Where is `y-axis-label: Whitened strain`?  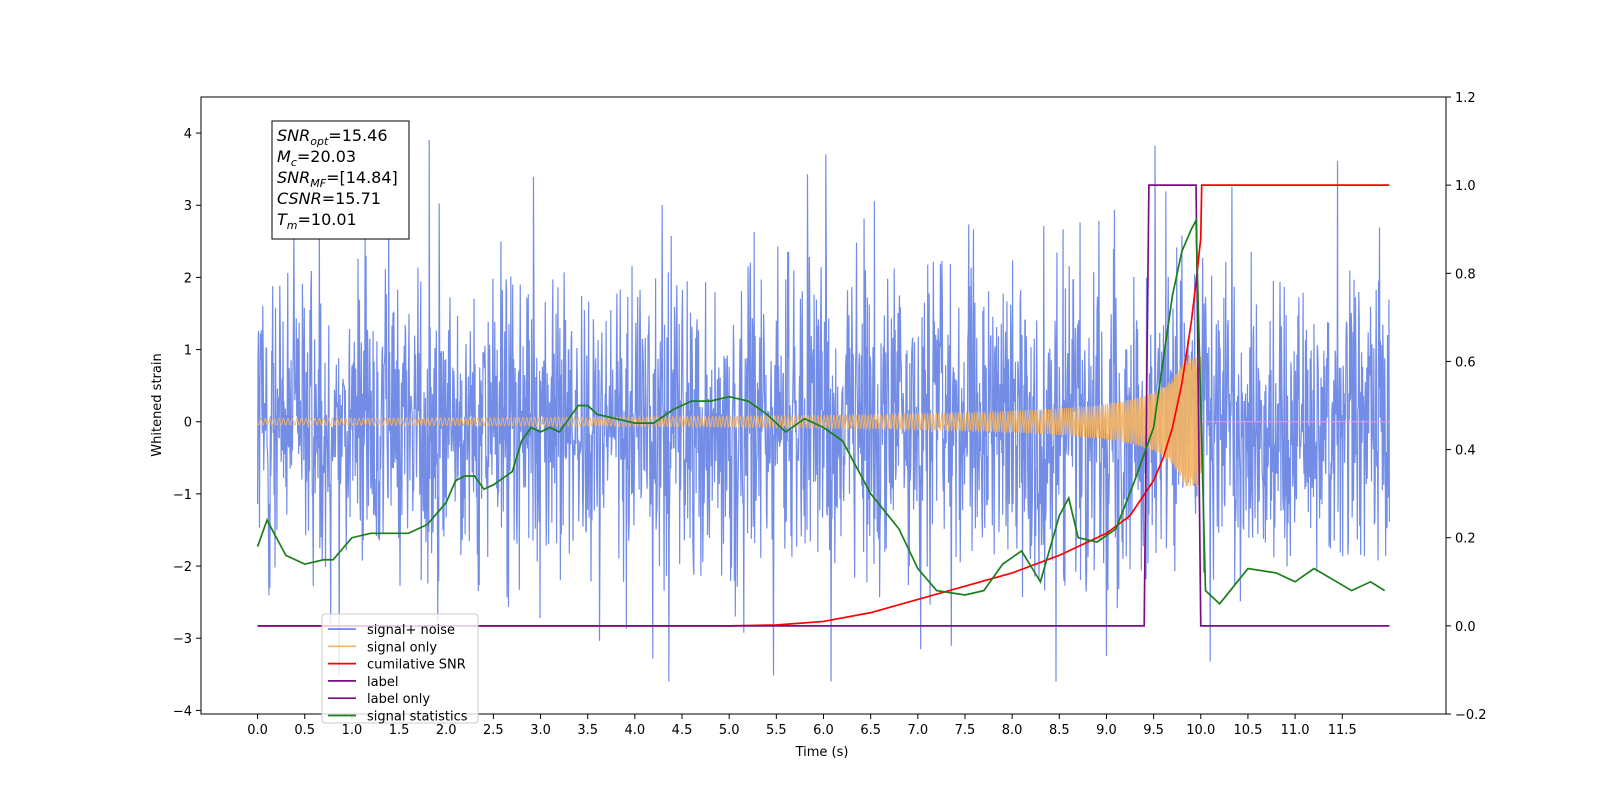 y-axis-label: Whitened strain is located at coordinates (157, 404).